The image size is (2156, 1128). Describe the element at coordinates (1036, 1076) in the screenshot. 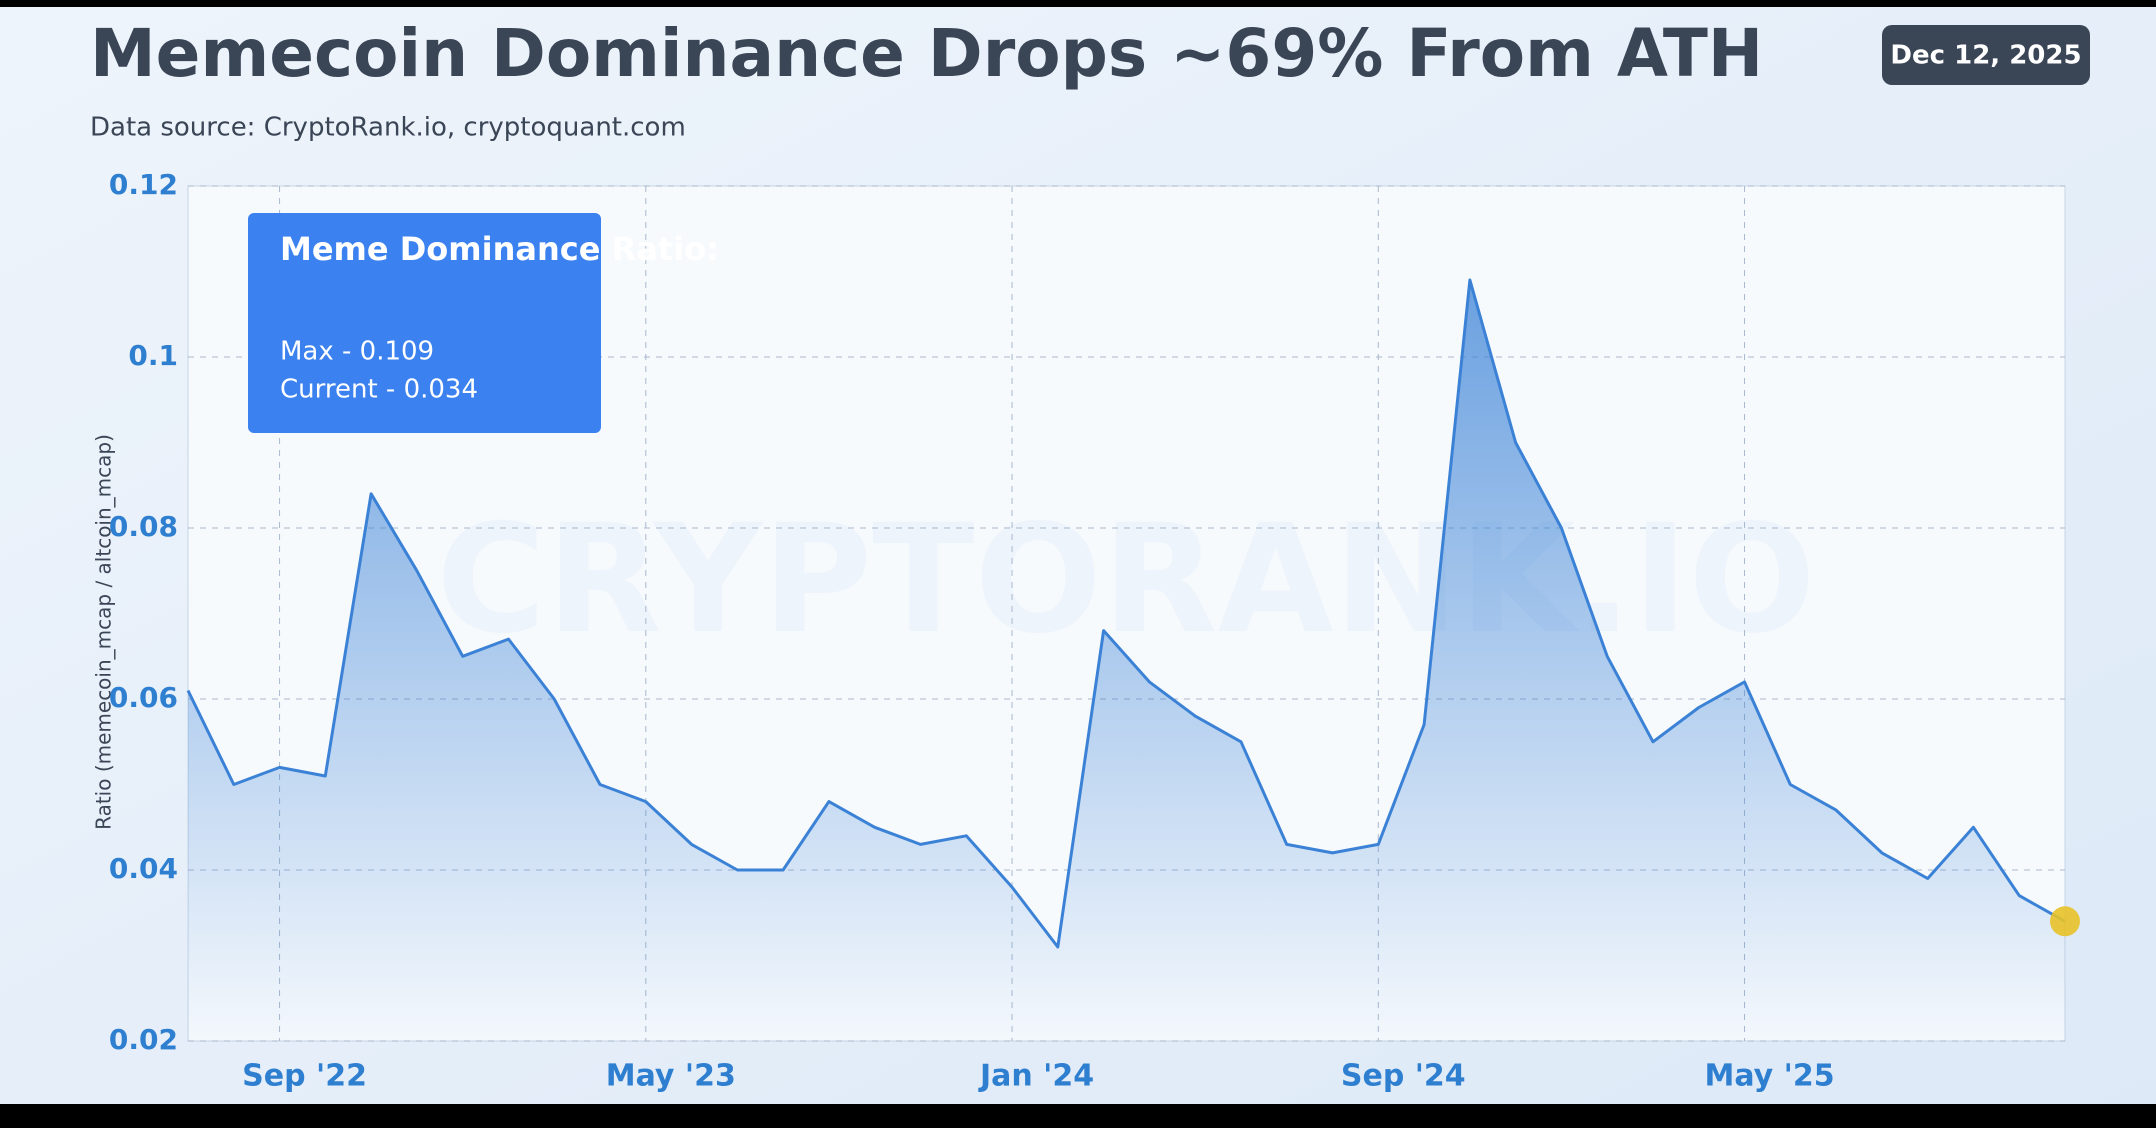

I see `x-tick-label: Jan '24` at that location.